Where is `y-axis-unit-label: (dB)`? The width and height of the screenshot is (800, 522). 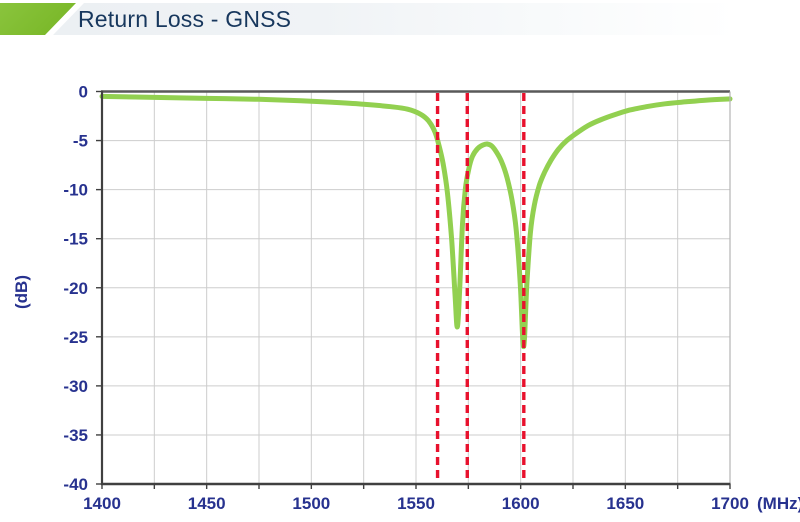
y-axis-unit-label: (dB) is located at coordinates (21, 292).